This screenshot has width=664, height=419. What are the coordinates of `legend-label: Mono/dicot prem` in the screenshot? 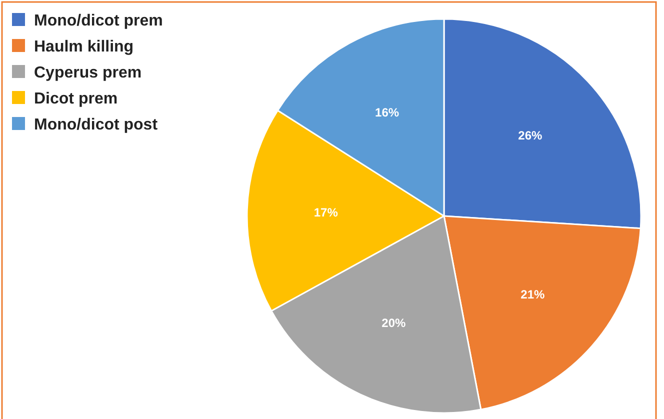 It's located at (98, 21).